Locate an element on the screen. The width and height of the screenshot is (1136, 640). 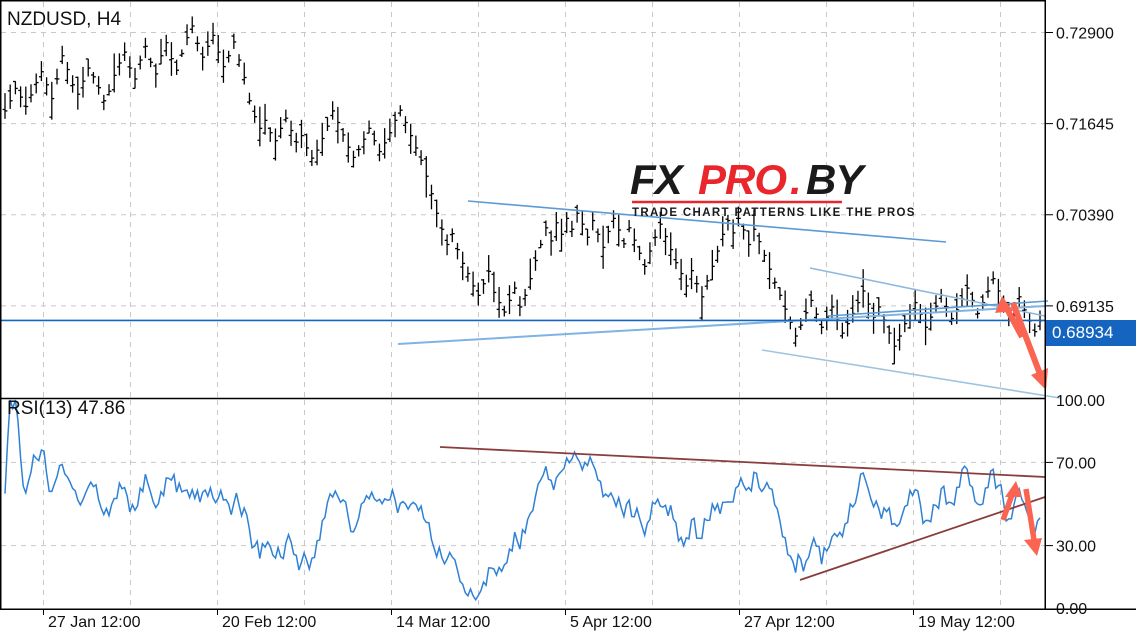
rsi-axis-labels: 100.00 70.00 30.00 0.00 is located at coordinates (1075, 505).